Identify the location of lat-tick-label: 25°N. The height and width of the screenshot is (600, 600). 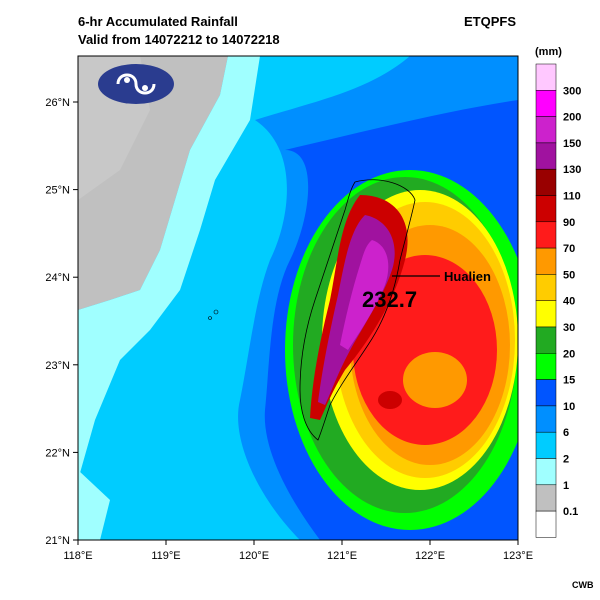
(57, 191).